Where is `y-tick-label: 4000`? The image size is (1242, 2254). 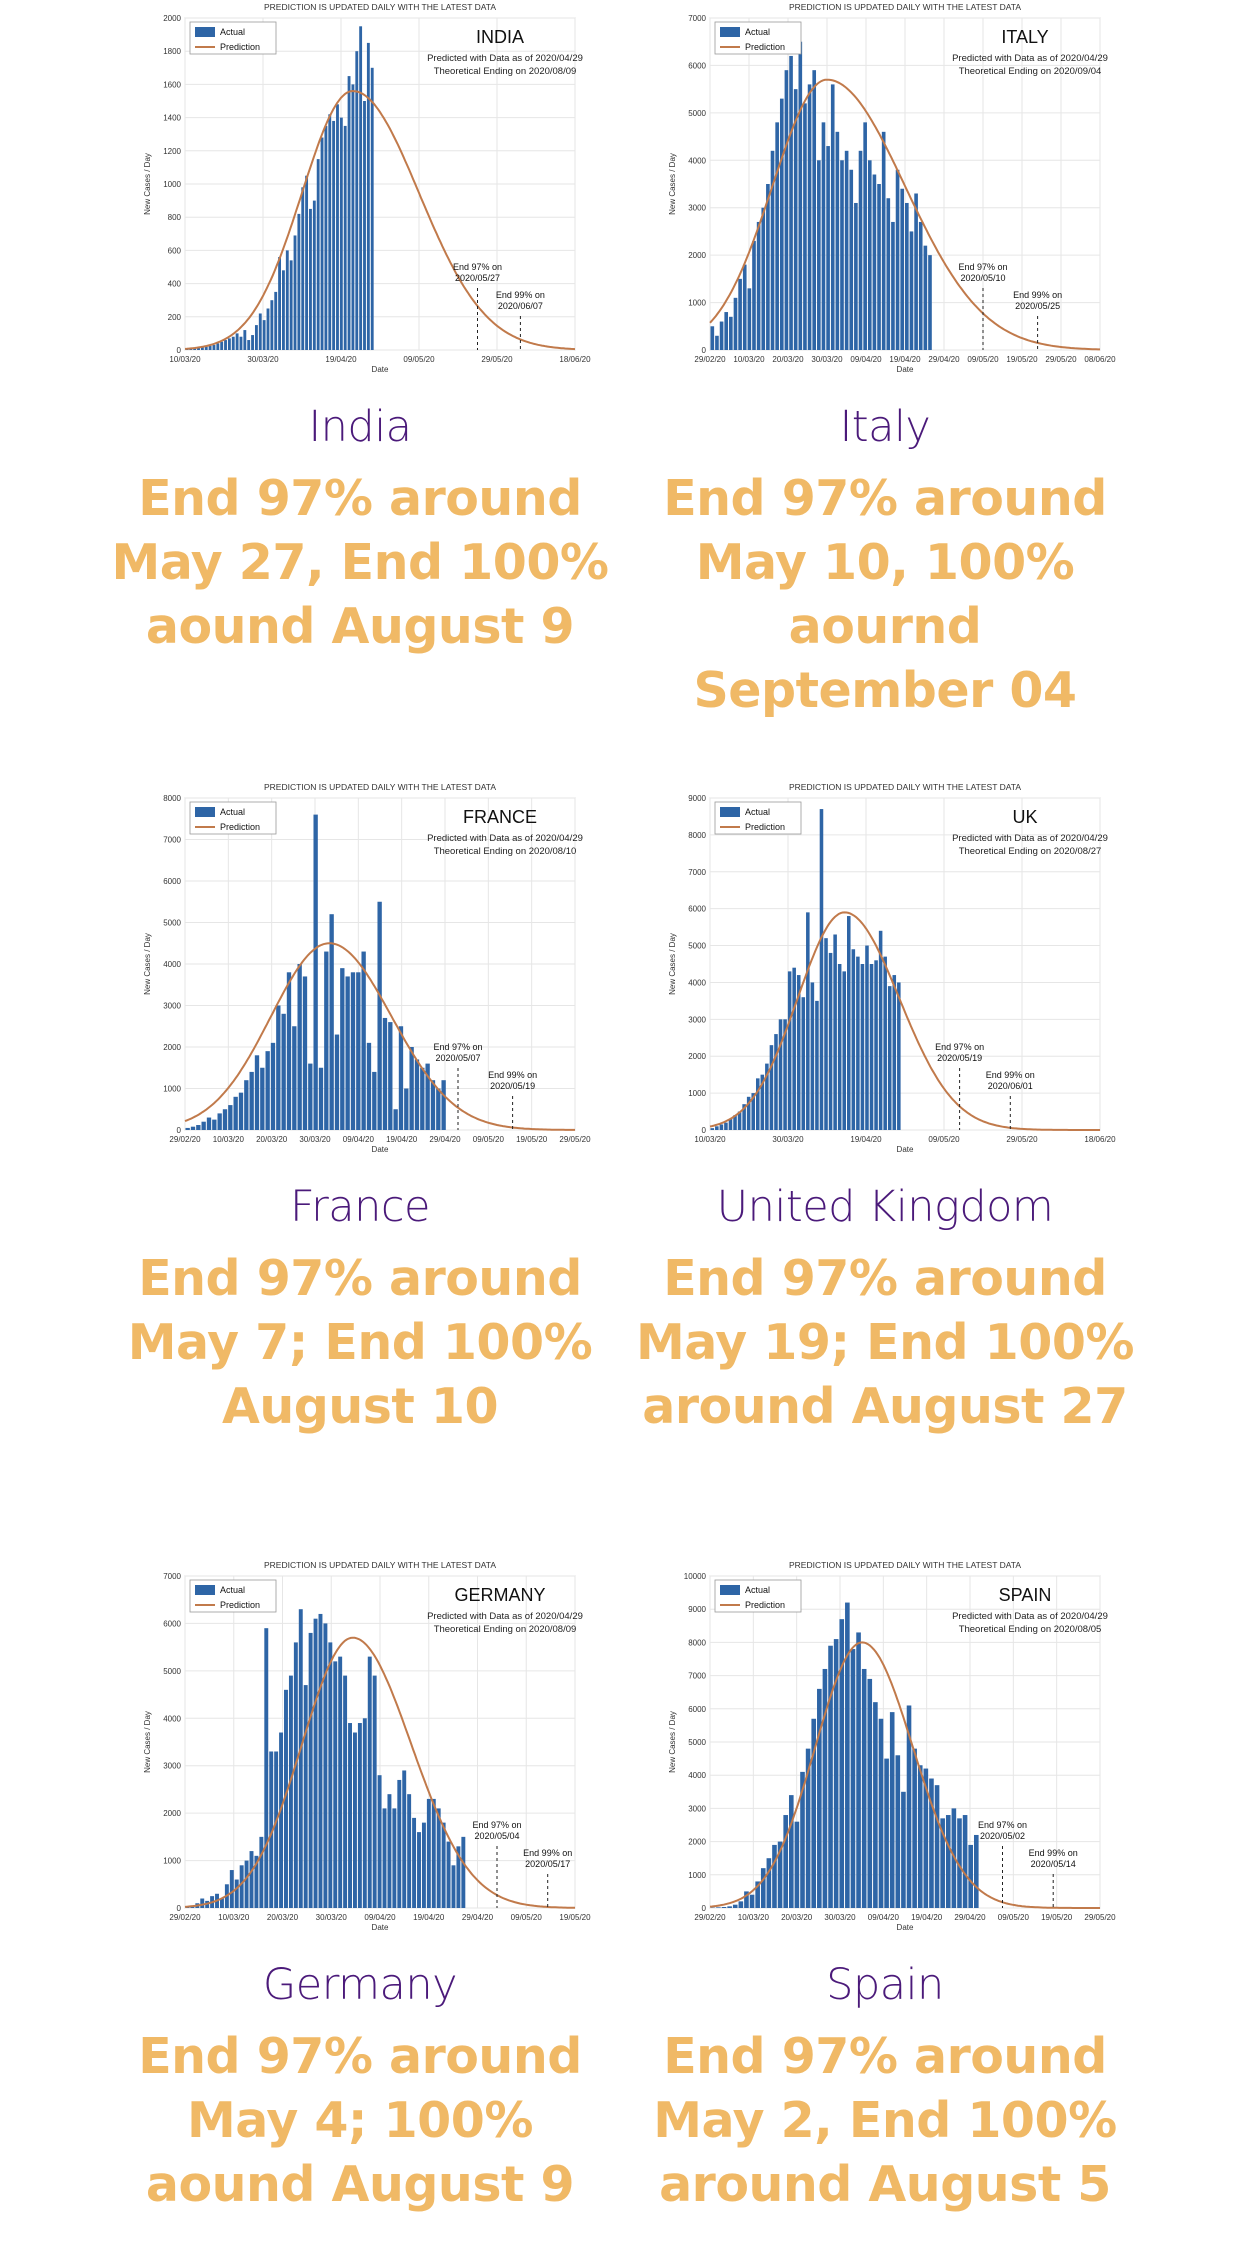 y-tick-label: 4000 is located at coordinates (172, 1718).